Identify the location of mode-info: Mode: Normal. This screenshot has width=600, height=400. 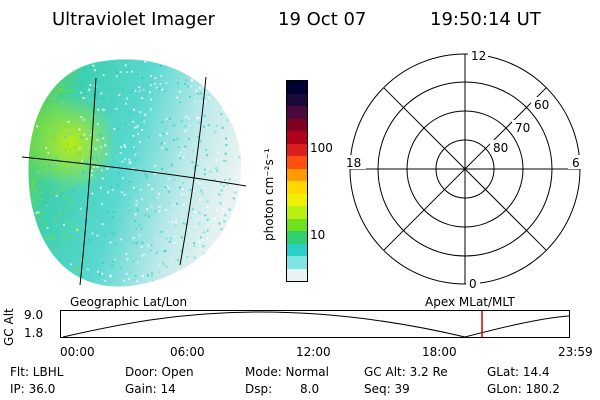
(287, 372).